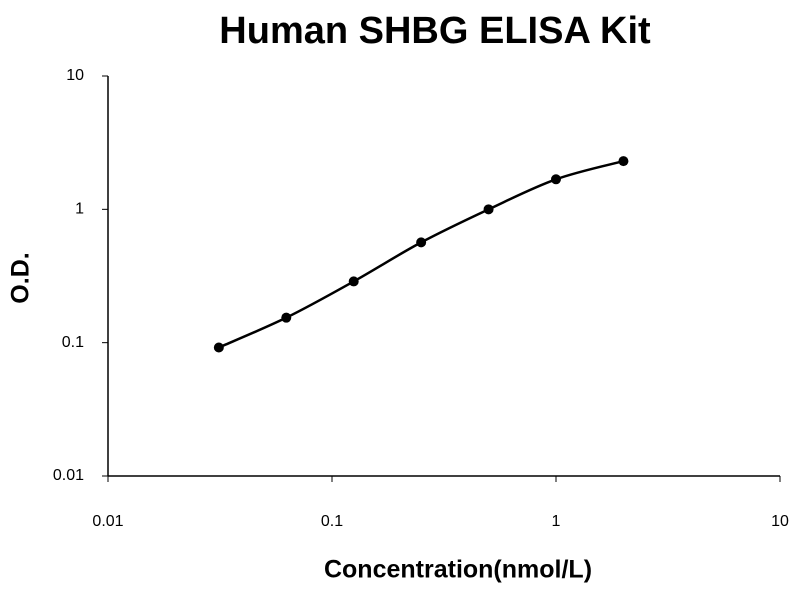 The width and height of the screenshot is (800, 600). Describe the element at coordinates (75, 75) in the screenshot. I see `y-tick-label: 10` at that location.